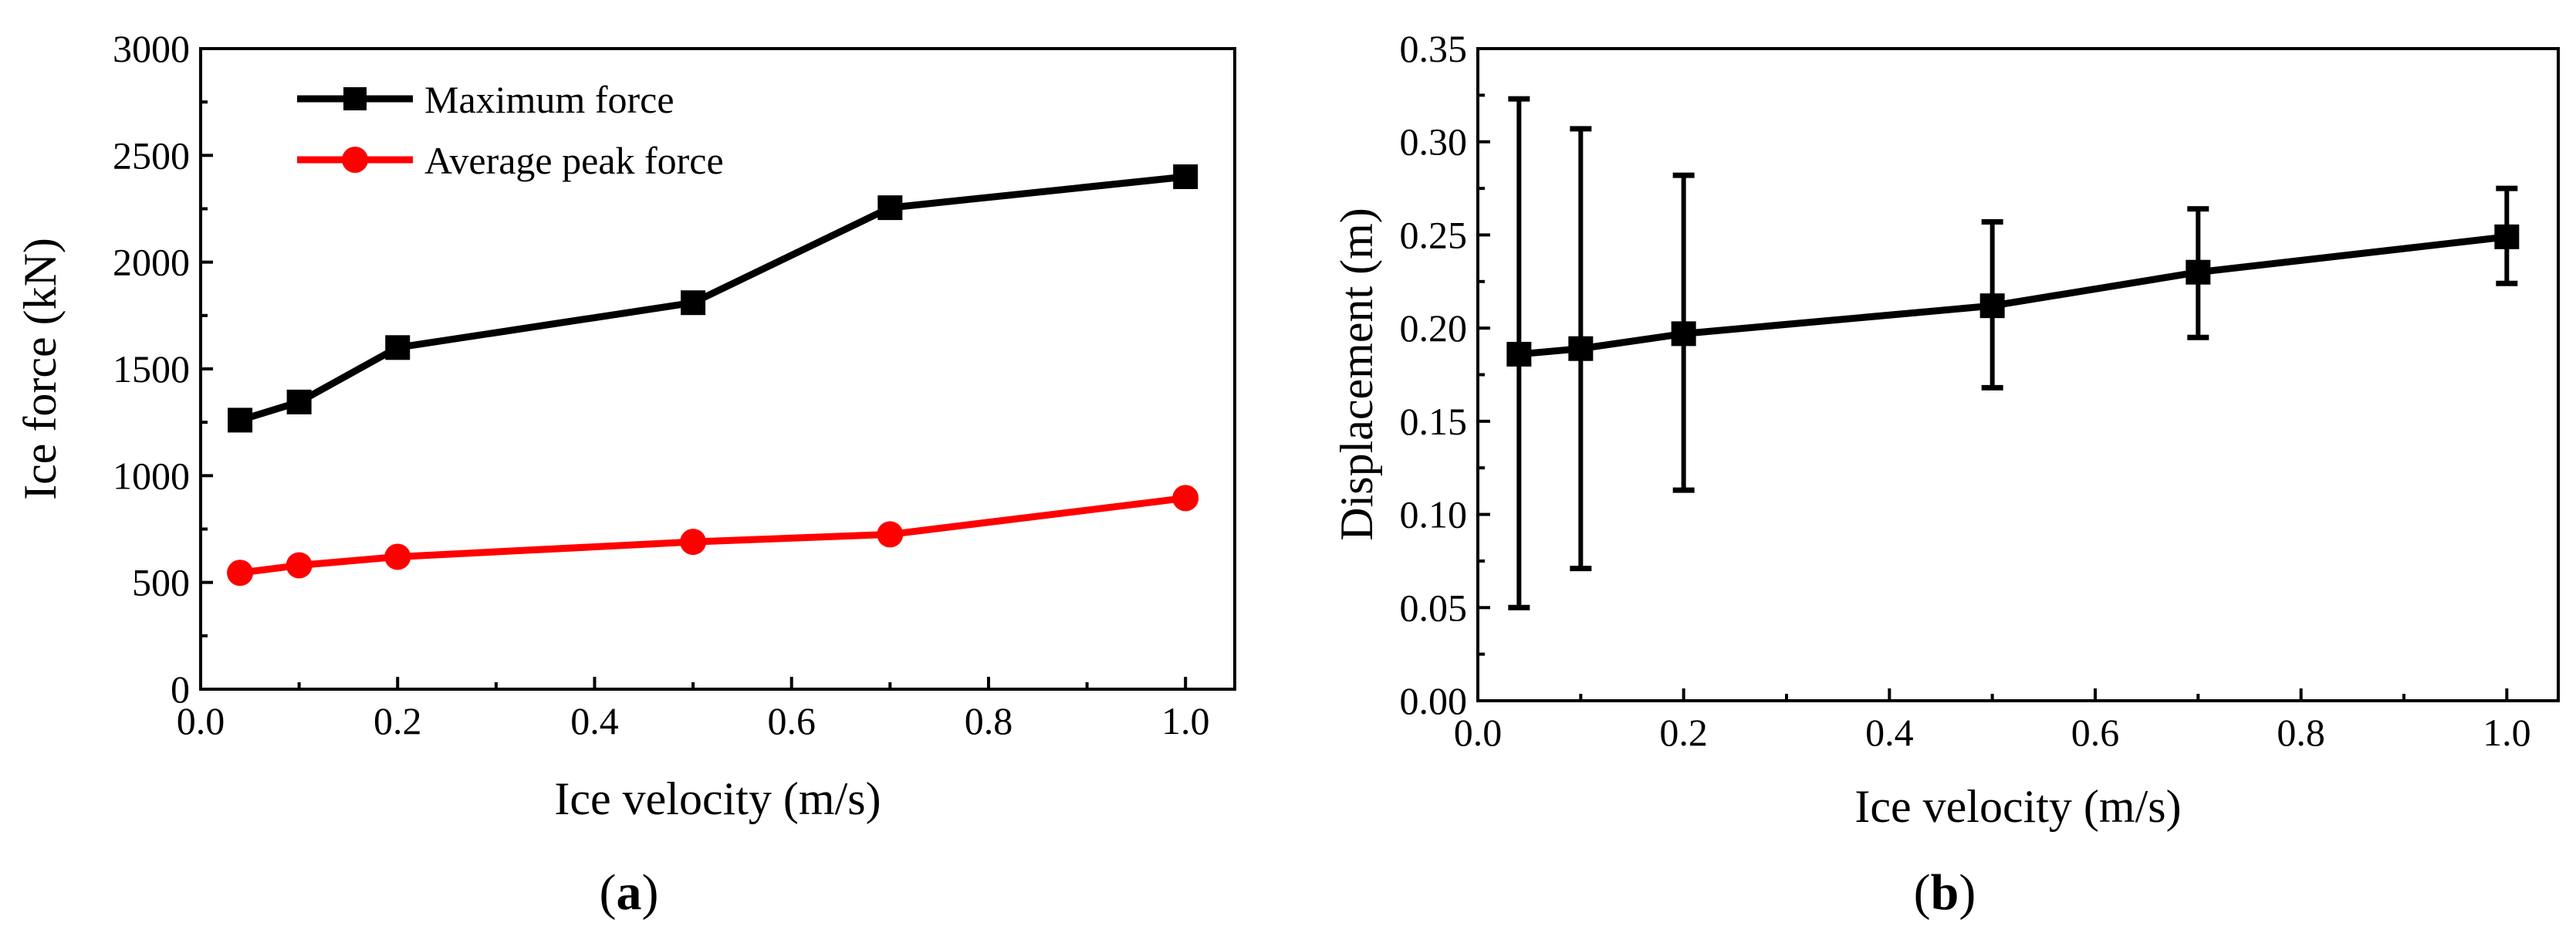  I want to click on series-line-displacement, so click(2012, 295).